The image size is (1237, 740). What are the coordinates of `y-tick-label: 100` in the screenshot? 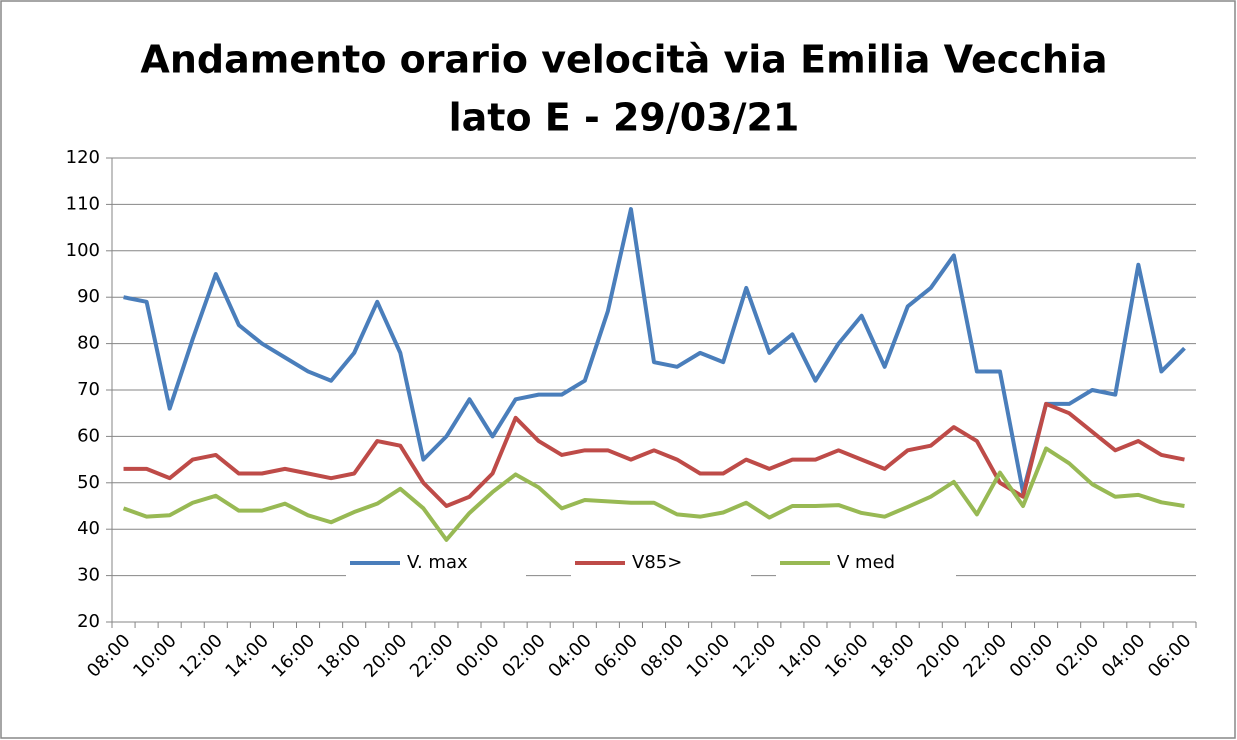 It's located at (83, 250).